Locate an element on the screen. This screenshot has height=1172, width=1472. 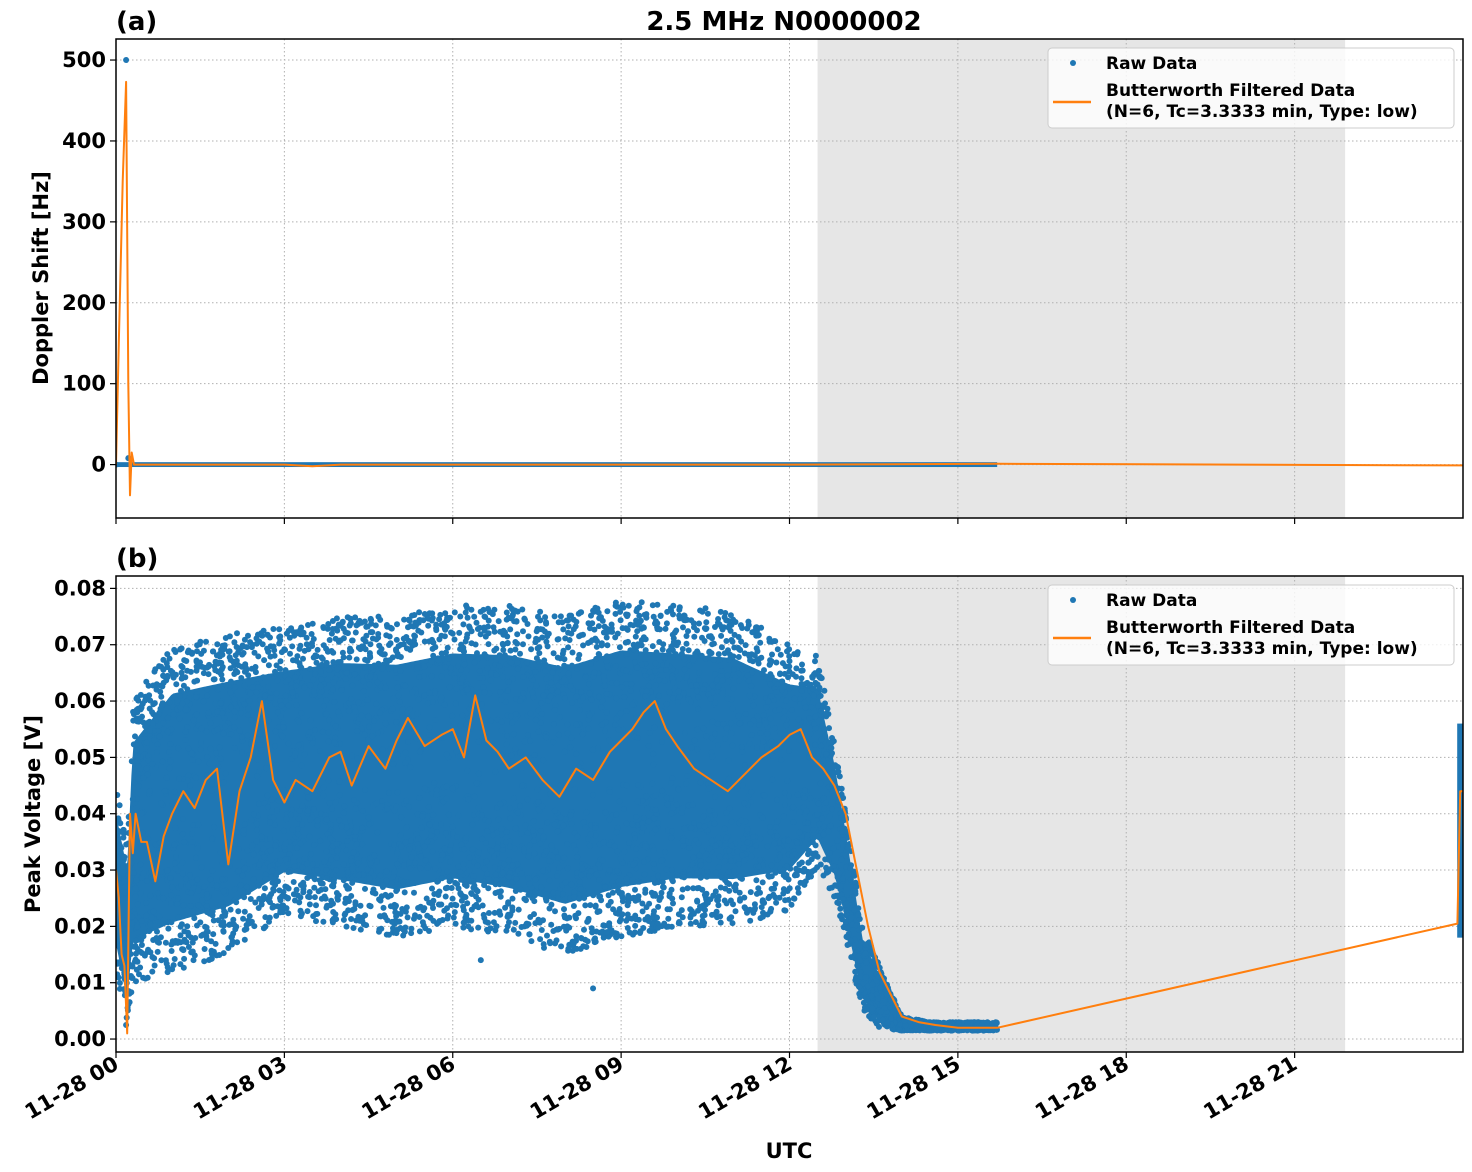
y-tick-label: 0.04 is located at coordinates (80, 814).